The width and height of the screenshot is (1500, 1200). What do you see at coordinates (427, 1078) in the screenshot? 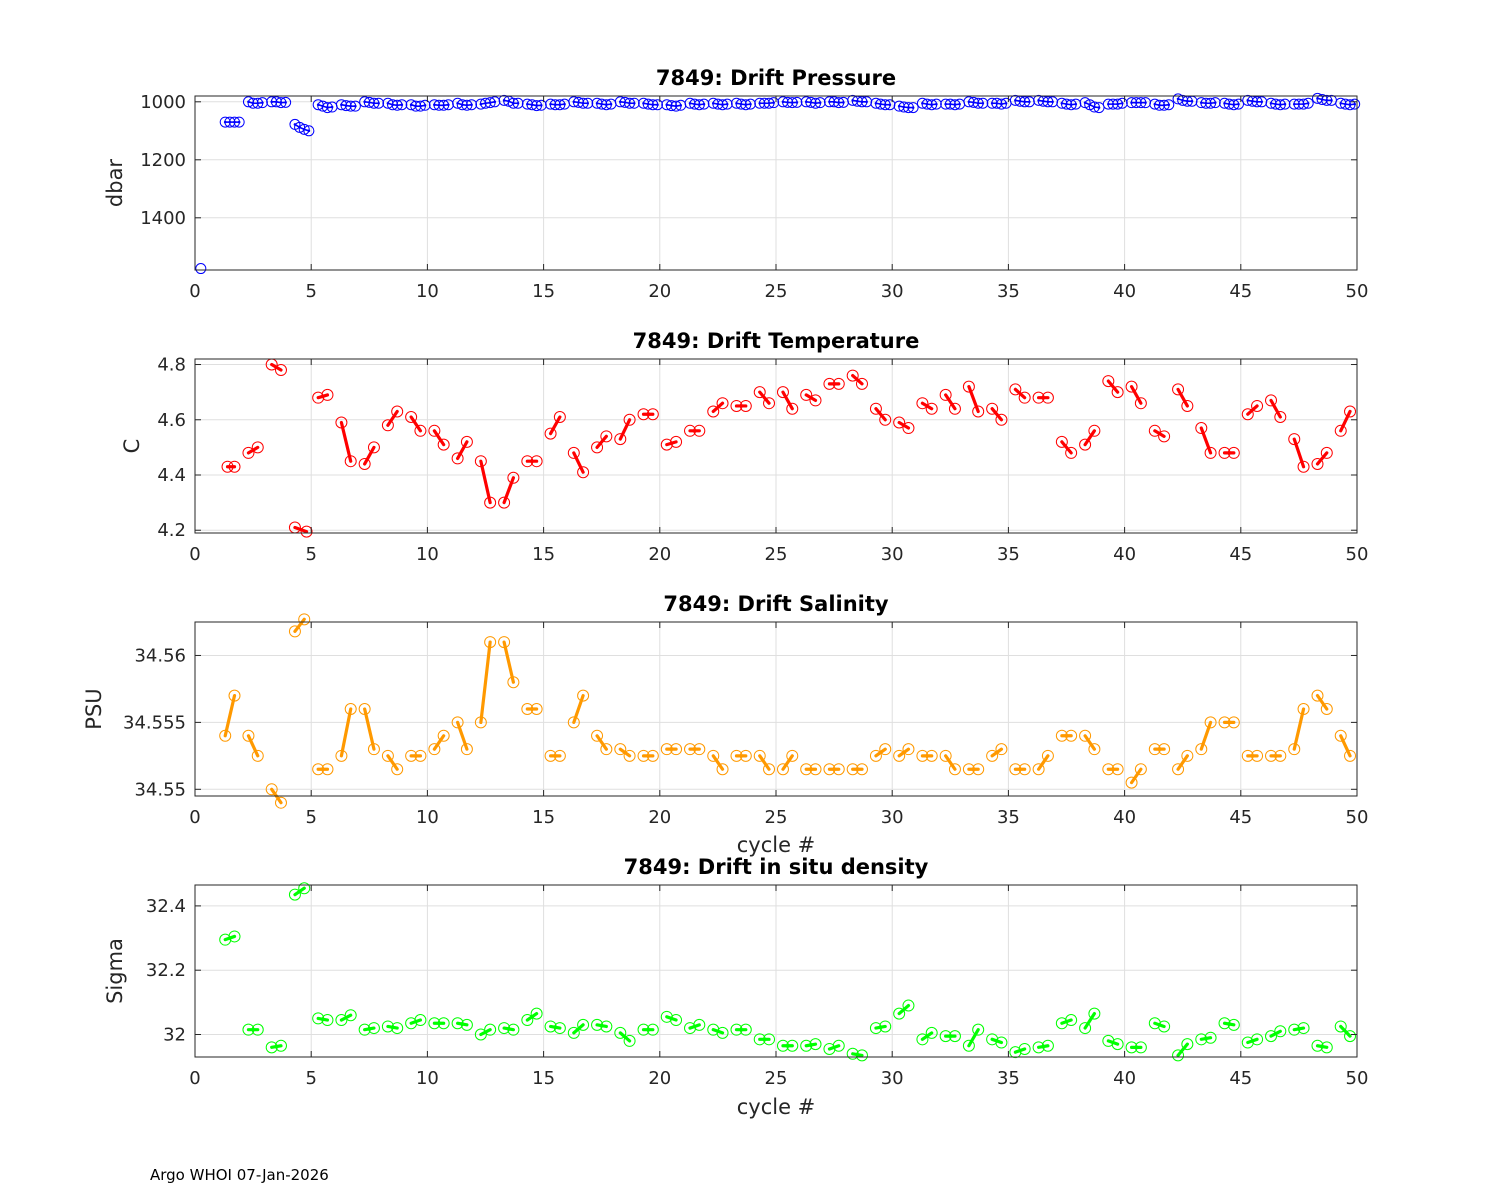
I see `x-tick-label: 10` at bounding box center [427, 1078].